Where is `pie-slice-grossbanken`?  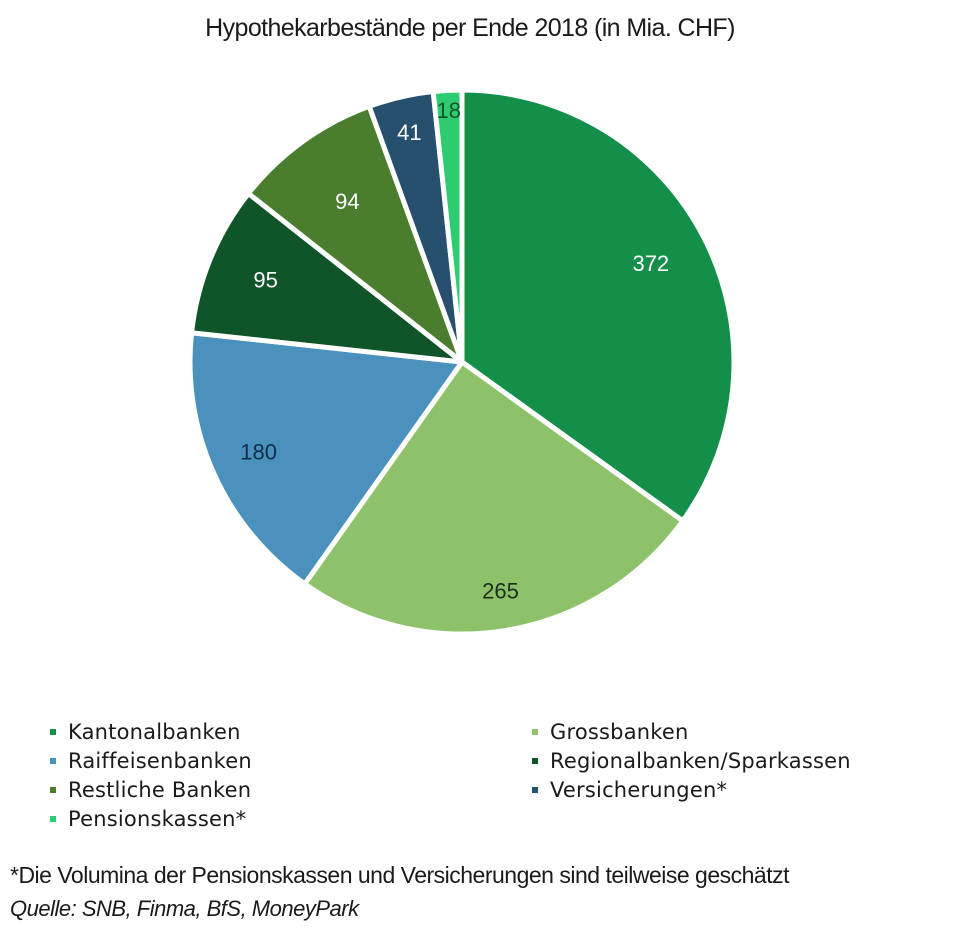
pie-slice-grossbanken is located at coordinates (494, 498).